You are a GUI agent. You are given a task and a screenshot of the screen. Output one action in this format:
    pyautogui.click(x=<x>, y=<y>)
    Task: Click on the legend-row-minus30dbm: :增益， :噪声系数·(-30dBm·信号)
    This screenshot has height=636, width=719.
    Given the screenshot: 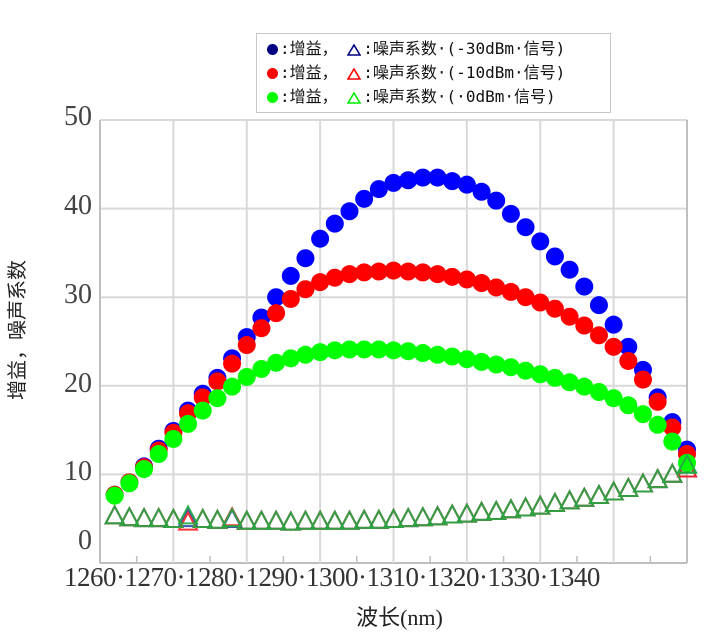 What is the action you would take?
    pyautogui.click(x=438, y=49)
    